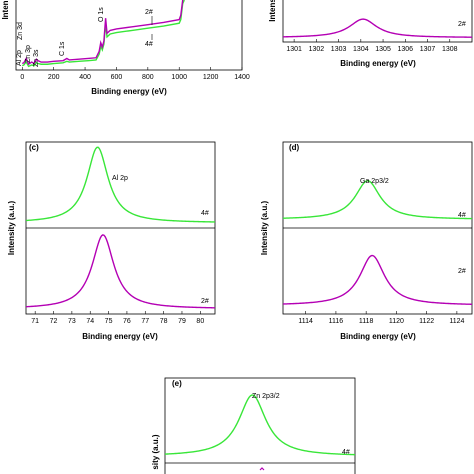  I want to click on panel-b-plot-area, so click(377, 28).